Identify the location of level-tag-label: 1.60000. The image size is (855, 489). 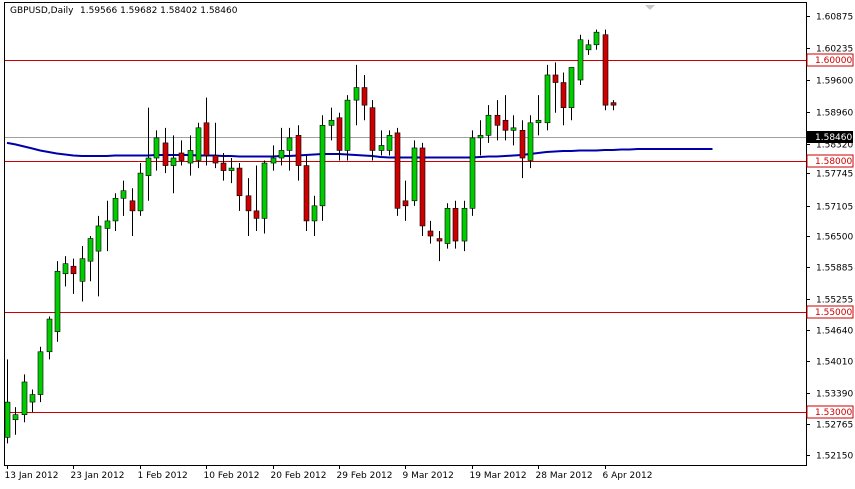
(833, 61).